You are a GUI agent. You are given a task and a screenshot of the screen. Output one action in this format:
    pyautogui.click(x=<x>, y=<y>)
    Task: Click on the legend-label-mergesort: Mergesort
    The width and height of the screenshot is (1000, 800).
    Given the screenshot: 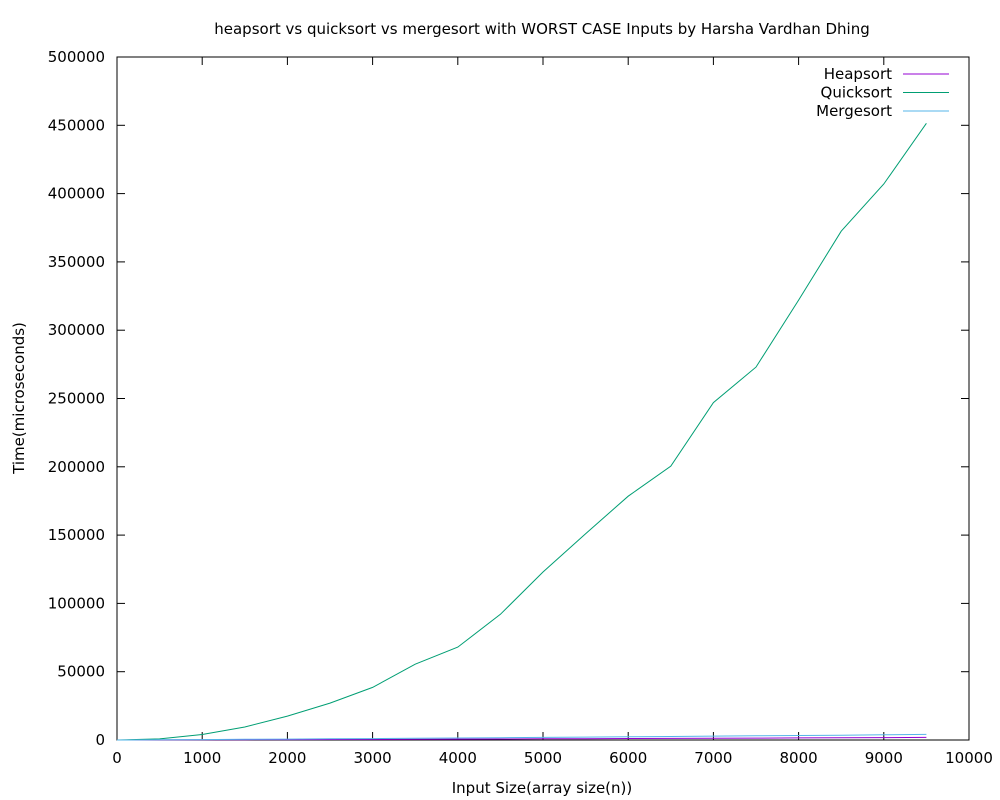 What is the action you would take?
    pyautogui.click(x=854, y=111)
    